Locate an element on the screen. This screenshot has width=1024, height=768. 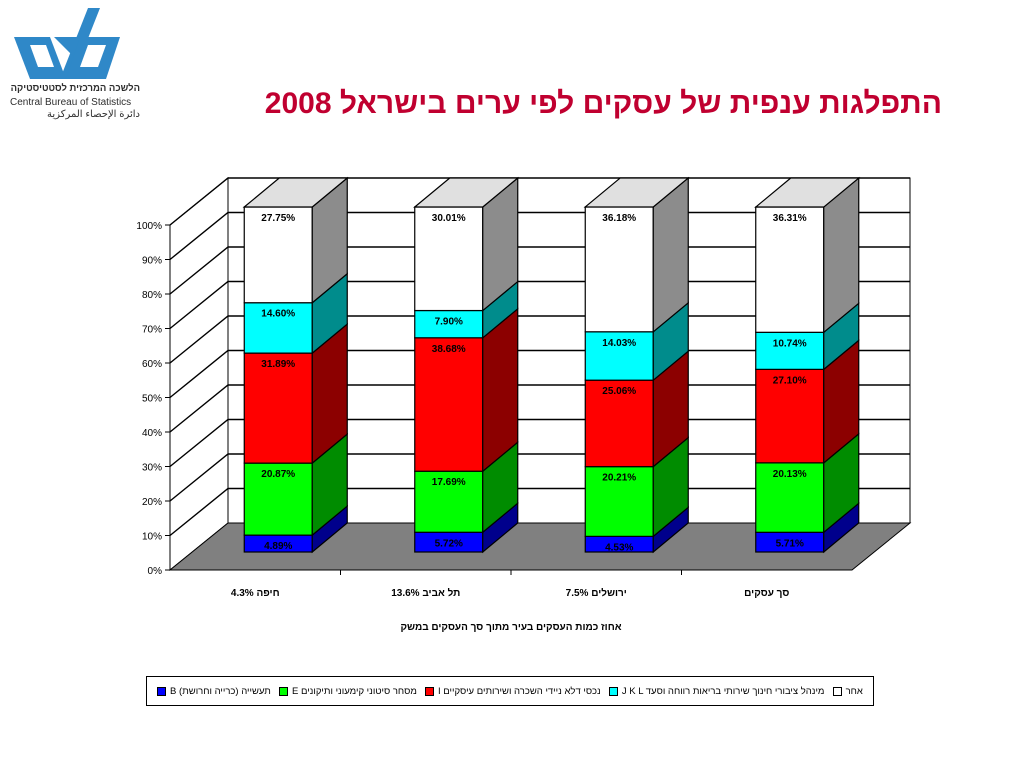
y-tick-label: 0% is located at coordinates (155, 571).